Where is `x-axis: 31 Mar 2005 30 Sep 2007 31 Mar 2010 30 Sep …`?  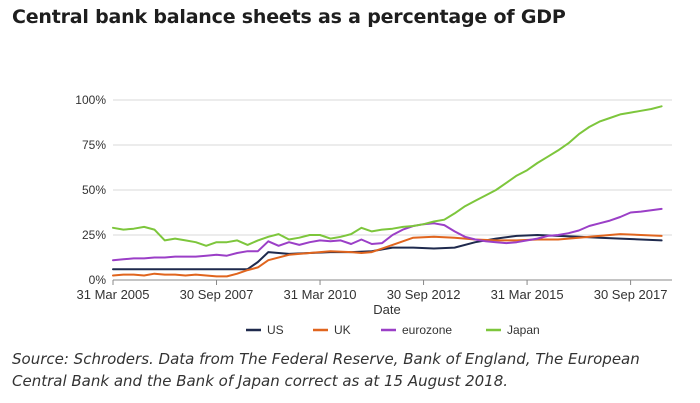 x-axis: 31 Mar 2005 30 Sep 2007 31 Mar 2010 30 Sep … is located at coordinates (374, 290).